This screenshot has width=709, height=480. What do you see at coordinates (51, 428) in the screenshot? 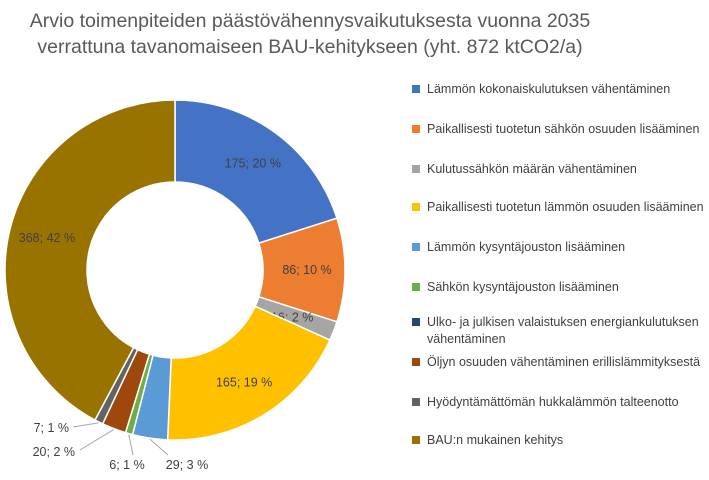
I see `data-label: 7; 1 %` at bounding box center [51, 428].